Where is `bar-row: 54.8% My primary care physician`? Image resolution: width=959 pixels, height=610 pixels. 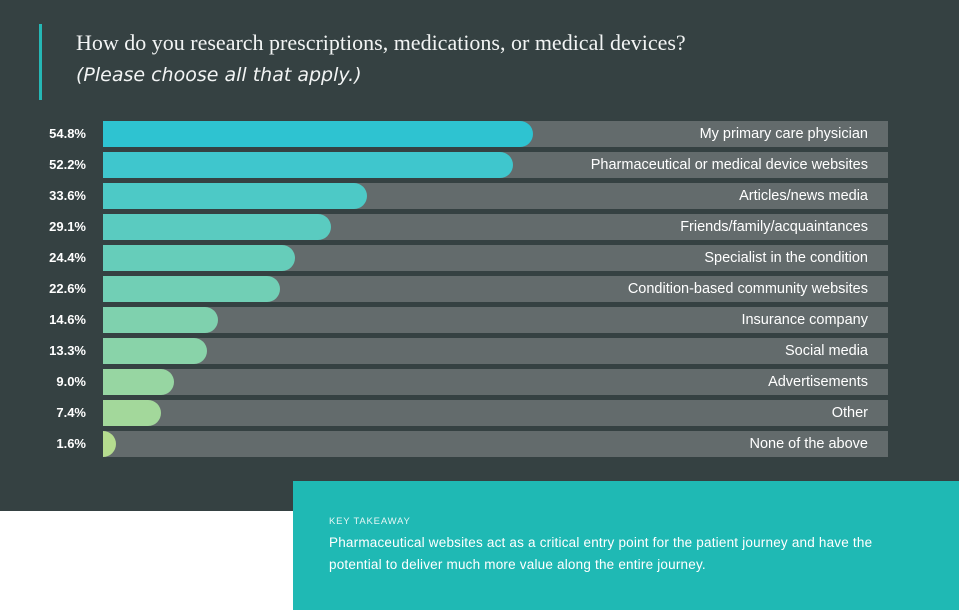
bar-row: 54.8% My primary care physician is located at coordinates (479, 134).